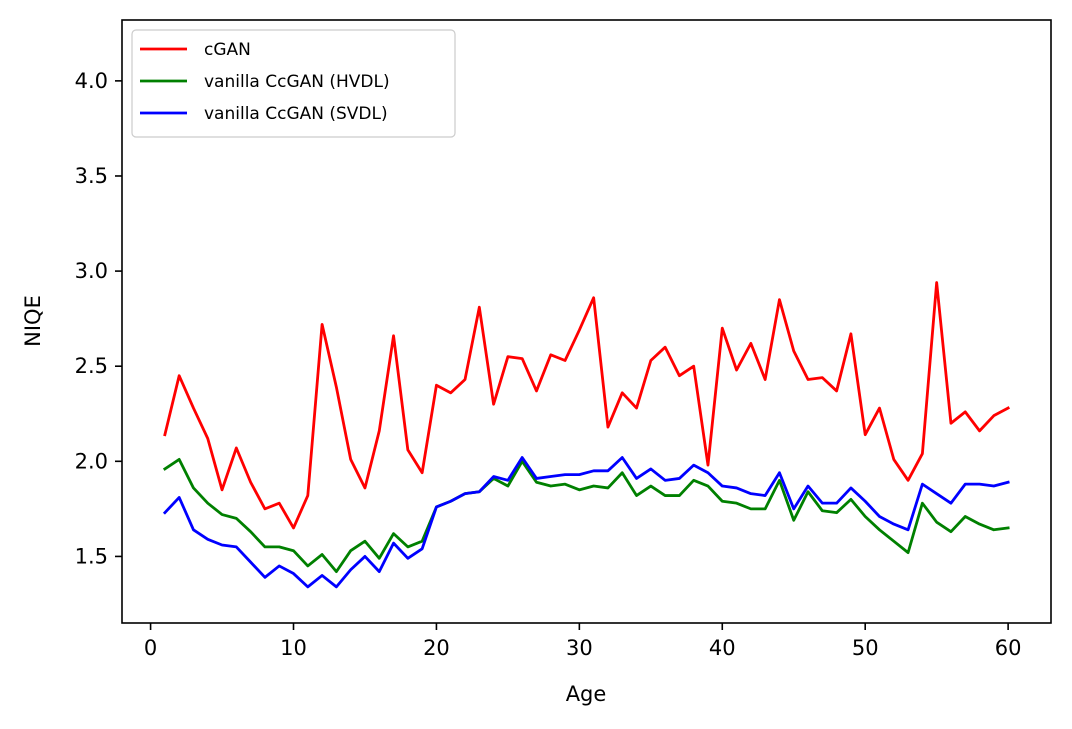 The width and height of the screenshot is (1072, 729). What do you see at coordinates (91, 556) in the screenshot?
I see `y-tick-label: 1.5` at bounding box center [91, 556].